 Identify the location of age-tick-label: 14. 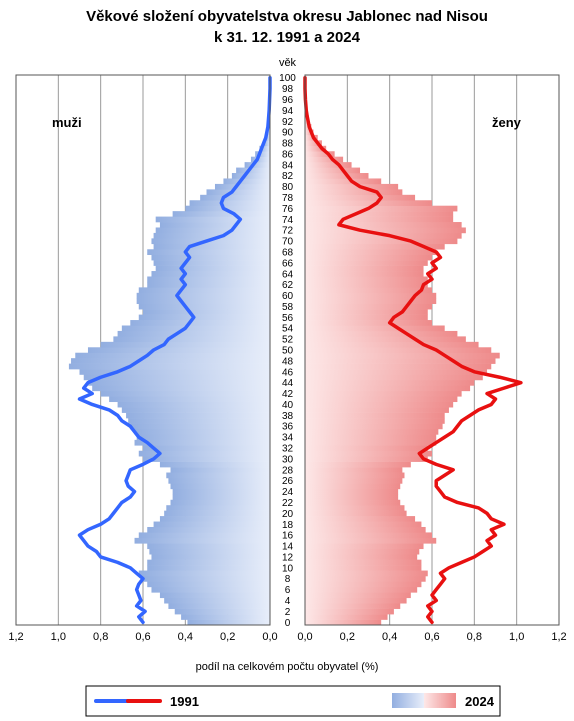
(288, 547).